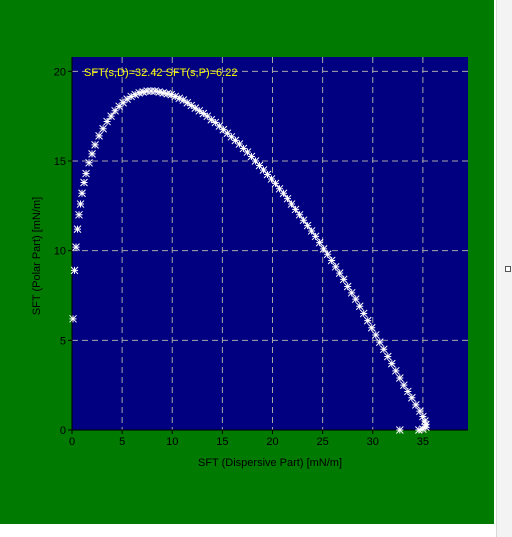 The image size is (512, 537). What do you see at coordinates (172, 442) in the screenshot?
I see `x-tick-label: 10` at bounding box center [172, 442].